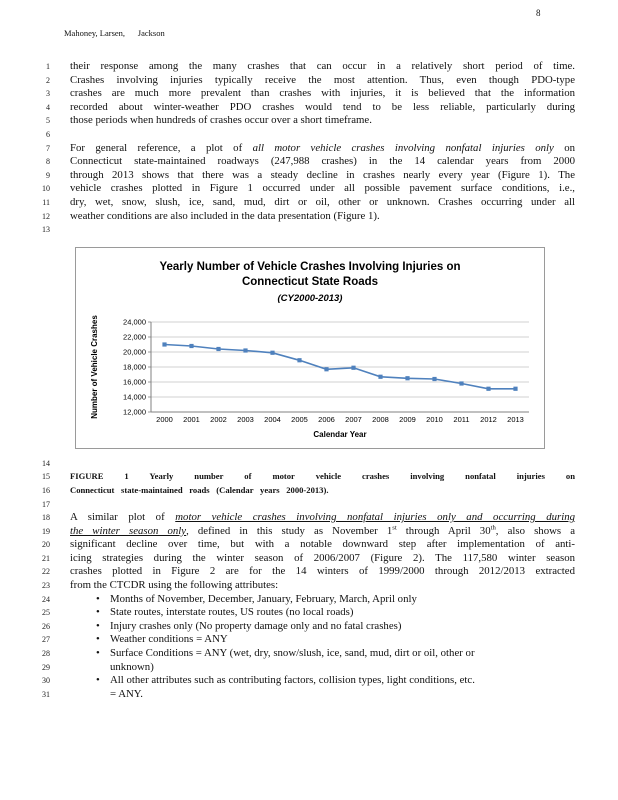 The height and width of the screenshot is (800, 618). What do you see at coordinates (134, 366) in the screenshot?
I see `svg-text: 18,000` at bounding box center [134, 366].